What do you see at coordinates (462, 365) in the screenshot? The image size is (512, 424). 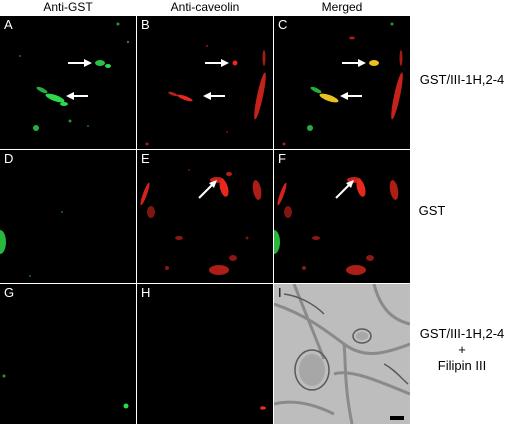 I see `row-label-3-line-3: Filipin III` at bounding box center [462, 365].